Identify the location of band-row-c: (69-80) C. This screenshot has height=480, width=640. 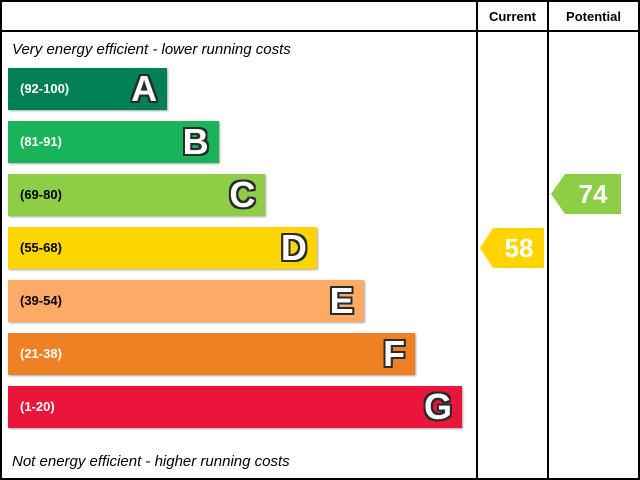
(239, 194).